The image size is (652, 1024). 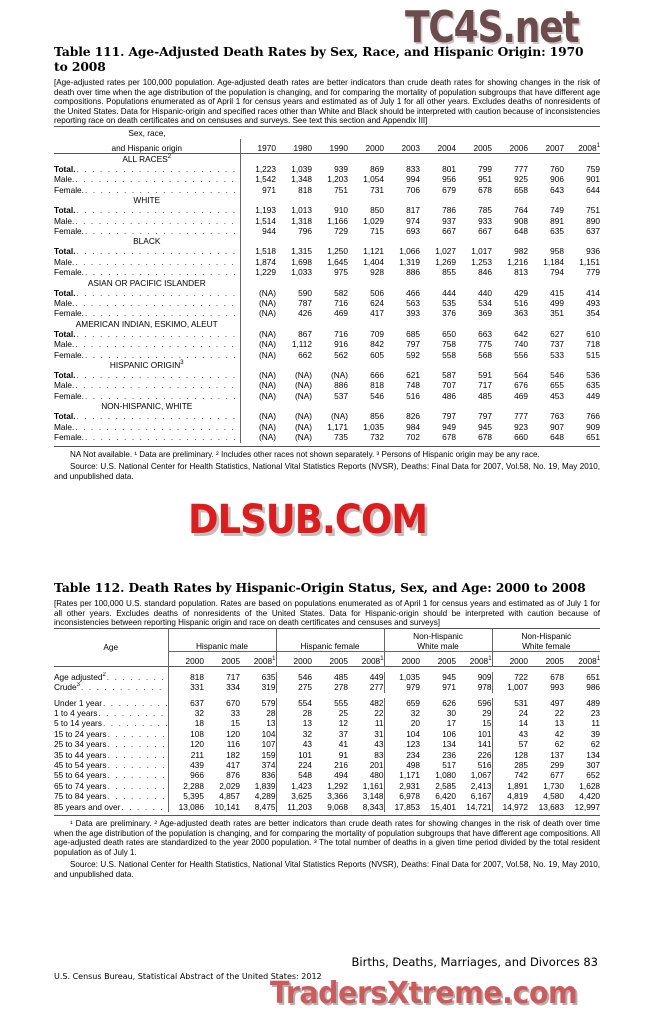 I want to click on cell: 890, so click(x=593, y=220).